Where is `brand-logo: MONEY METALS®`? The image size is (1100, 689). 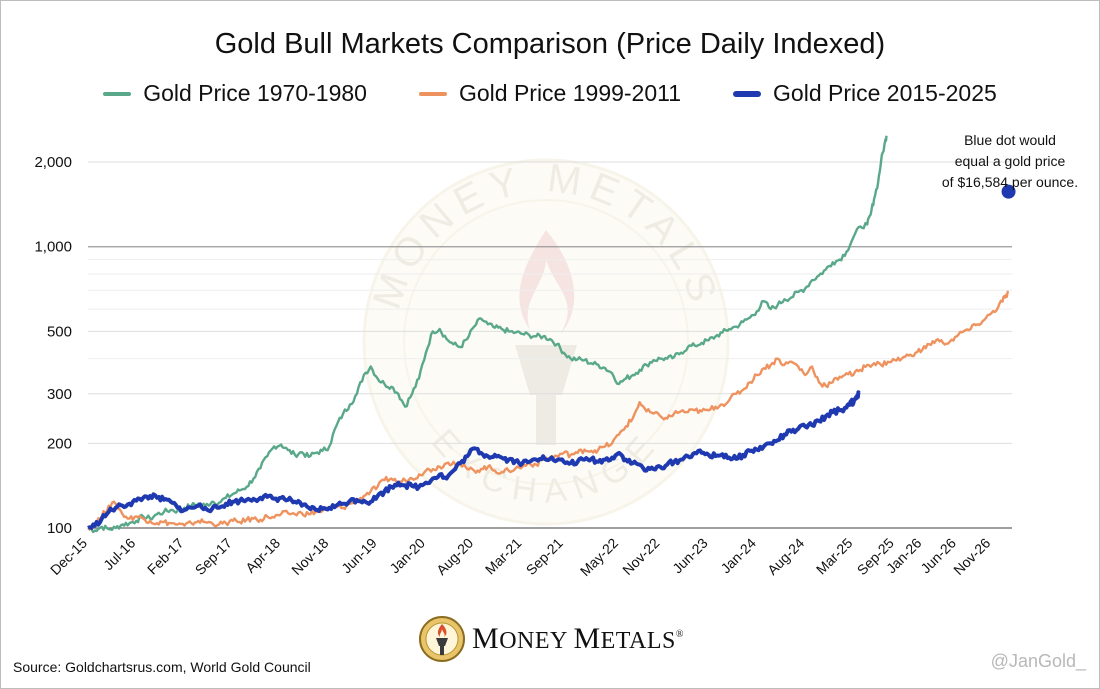 brand-logo: MONEY METALS® is located at coordinates (551, 639).